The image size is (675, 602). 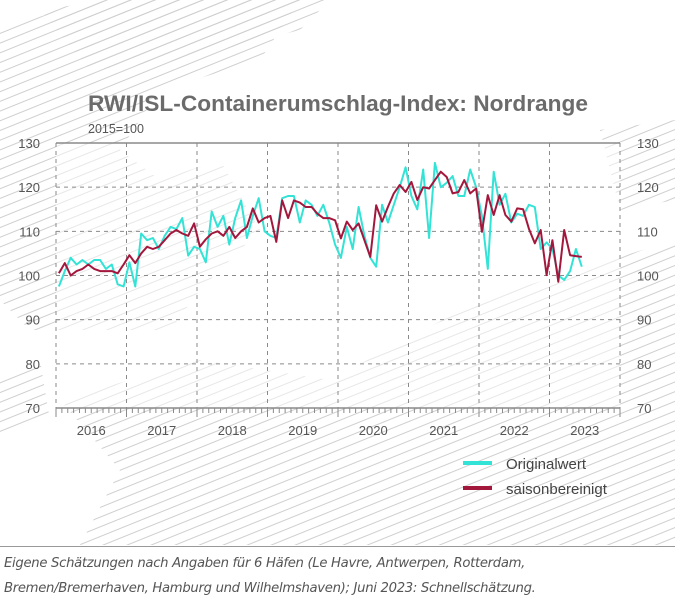 I want to click on series-line-saisonbereinigt, so click(x=320, y=226).